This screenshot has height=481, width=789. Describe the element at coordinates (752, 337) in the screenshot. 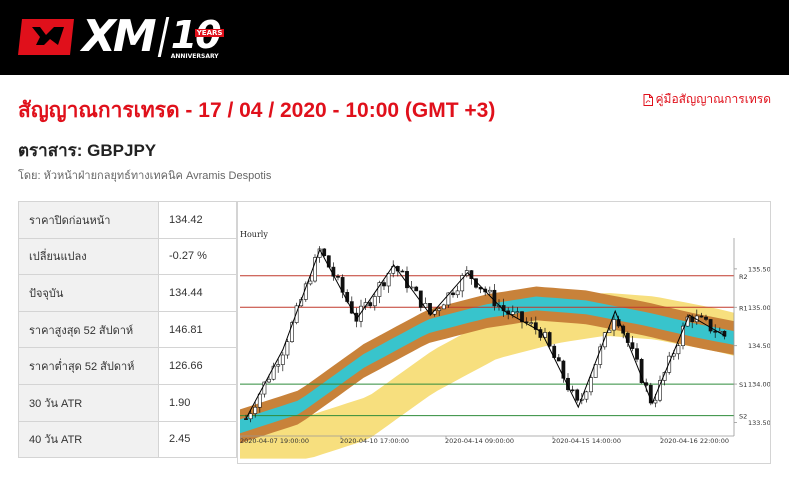

I see `y-axis: 135.50 135.00 134.50 134.00 133.50` at that location.